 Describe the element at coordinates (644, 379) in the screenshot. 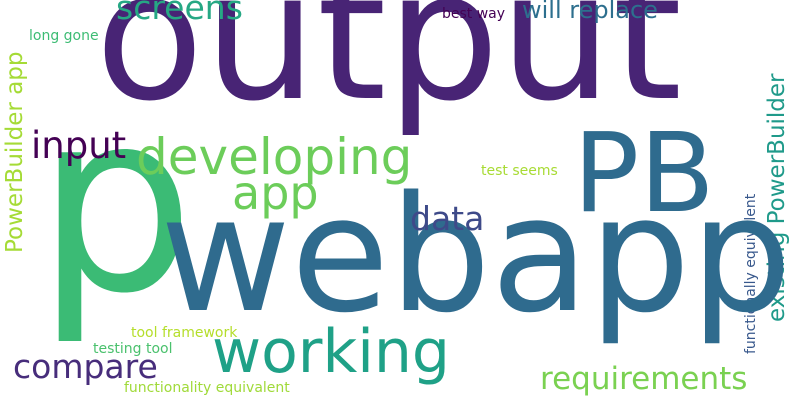

I see `word-requirements: requirements` at that location.